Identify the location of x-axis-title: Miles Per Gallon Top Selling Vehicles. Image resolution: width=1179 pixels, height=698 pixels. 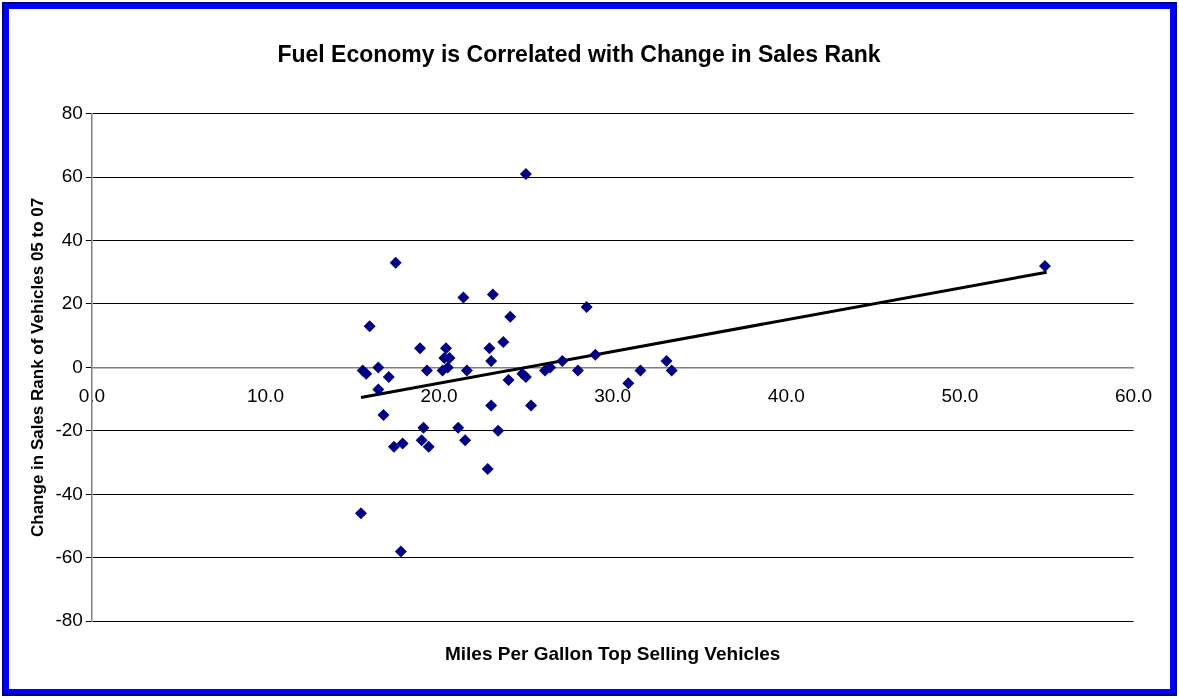
(612, 653).